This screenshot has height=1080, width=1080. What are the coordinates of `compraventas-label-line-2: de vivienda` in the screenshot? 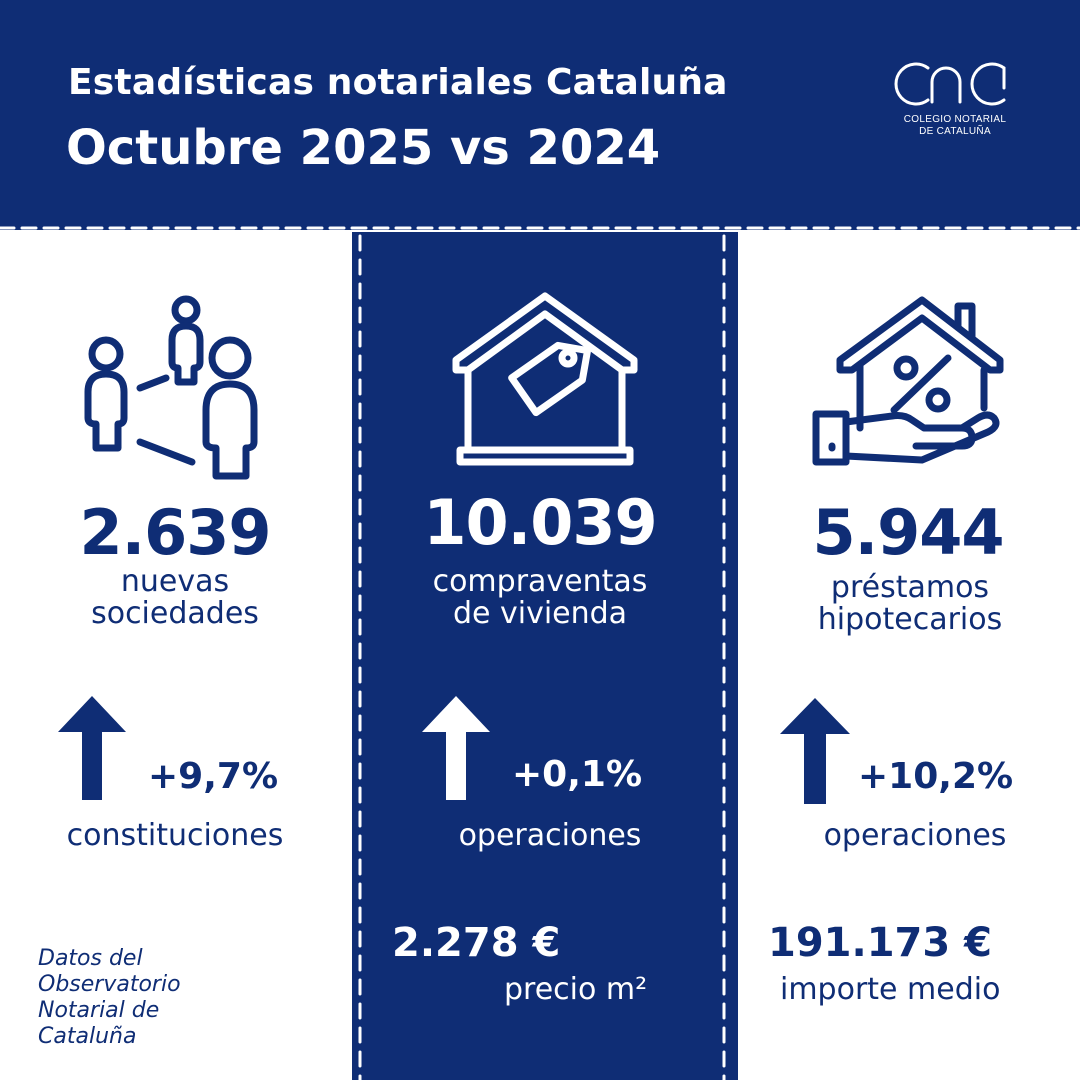 It's located at (540, 613).